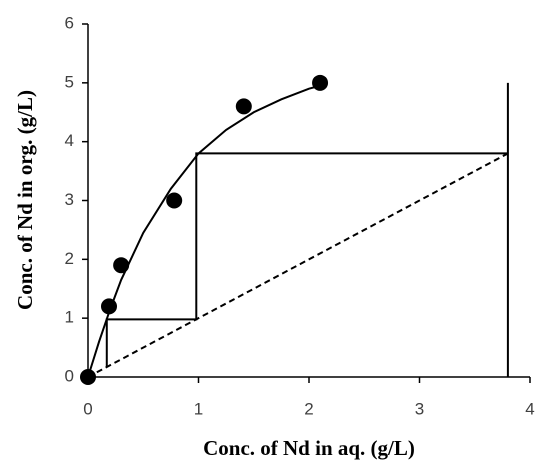  Describe the element at coordinates (529, 408) in the screenshot. I see `x-tick-label: 4` at that location.